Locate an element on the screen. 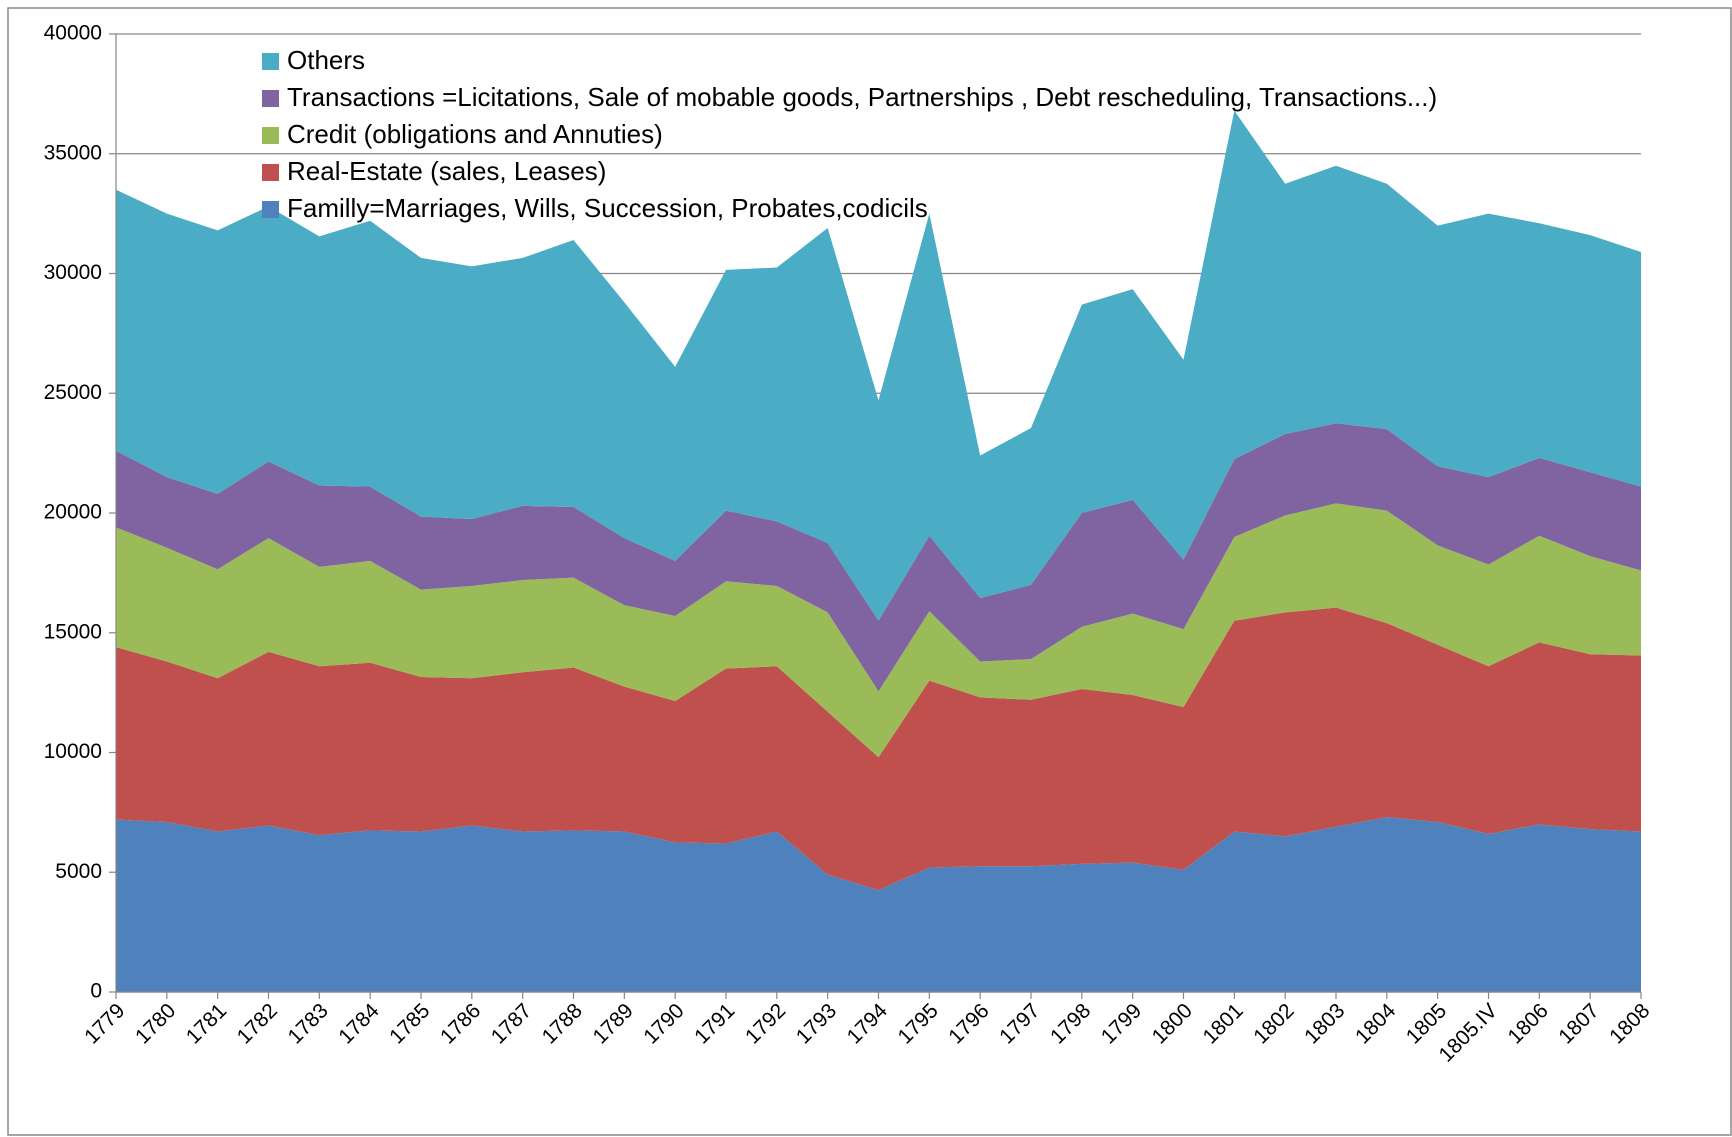 The image size is (1732, 1137). legend-label: Others is located at coordinates (326, 60).